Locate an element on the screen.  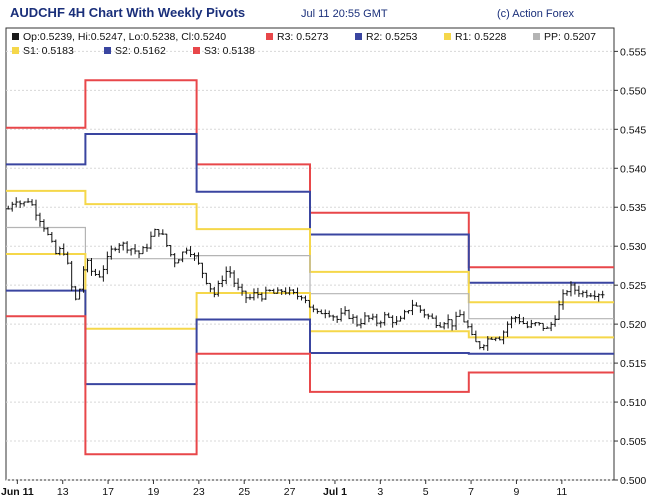
x-tick-label: 11 is located at coordinates (561, 492).